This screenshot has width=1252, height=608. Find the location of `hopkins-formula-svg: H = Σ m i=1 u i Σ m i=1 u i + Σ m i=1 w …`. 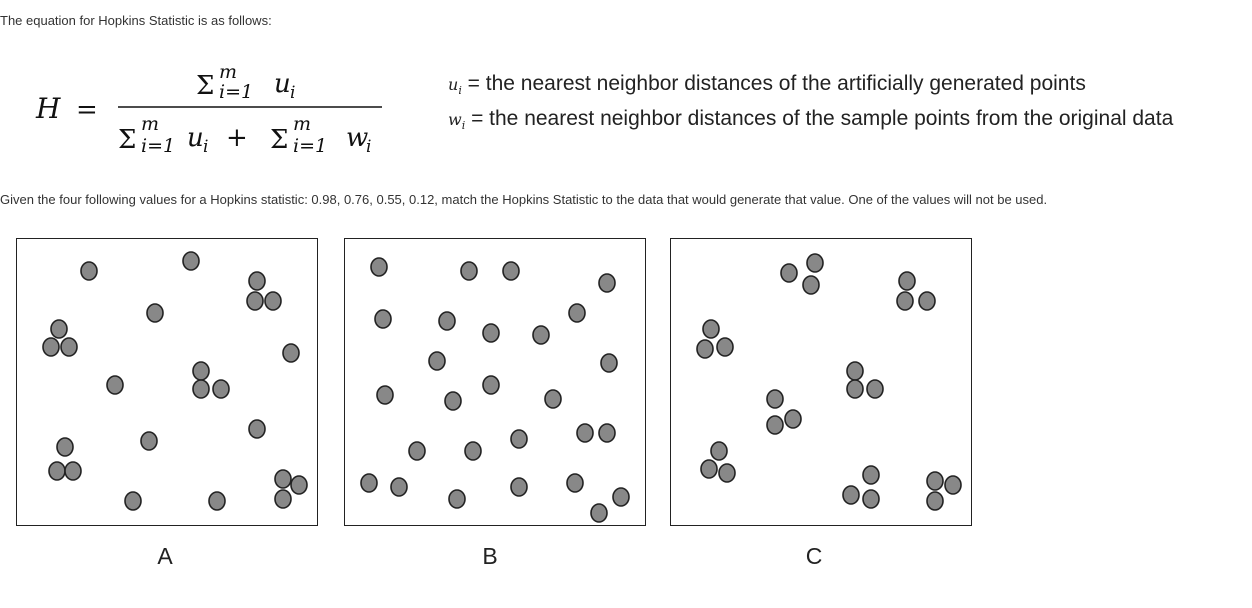

hopkins-formula-svg: H = Σ m i=1 u i Σ m i=1 u i + Σ m i=1 w … is located at coordinates (208, 109).